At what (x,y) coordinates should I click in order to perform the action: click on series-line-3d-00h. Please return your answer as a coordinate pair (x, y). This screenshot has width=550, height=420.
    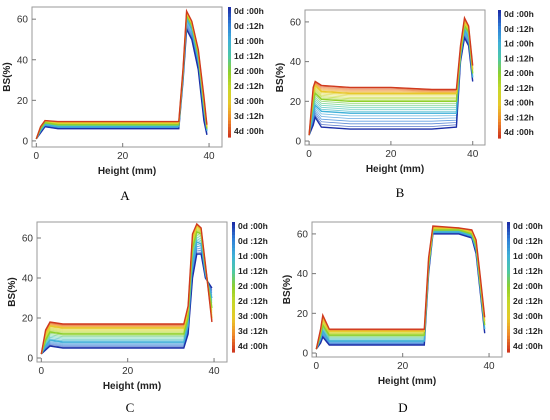
    Looking at the image, I should click on (391, 78).